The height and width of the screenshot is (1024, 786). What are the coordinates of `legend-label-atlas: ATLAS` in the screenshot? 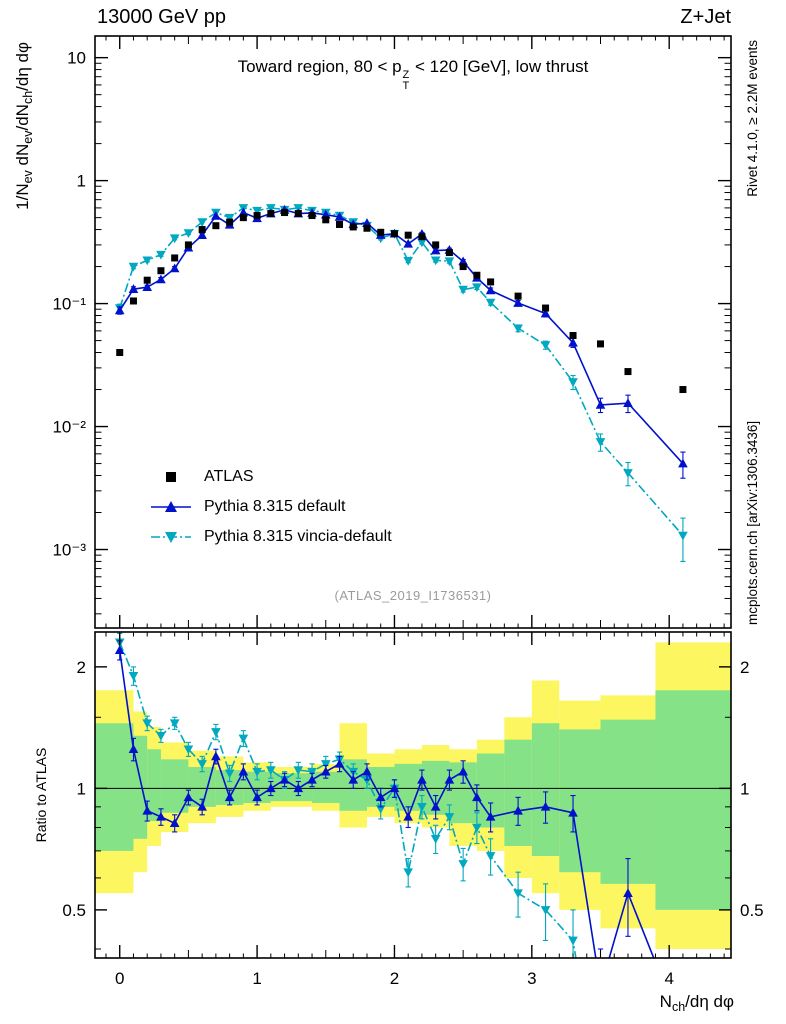 It's located at (229, 476).